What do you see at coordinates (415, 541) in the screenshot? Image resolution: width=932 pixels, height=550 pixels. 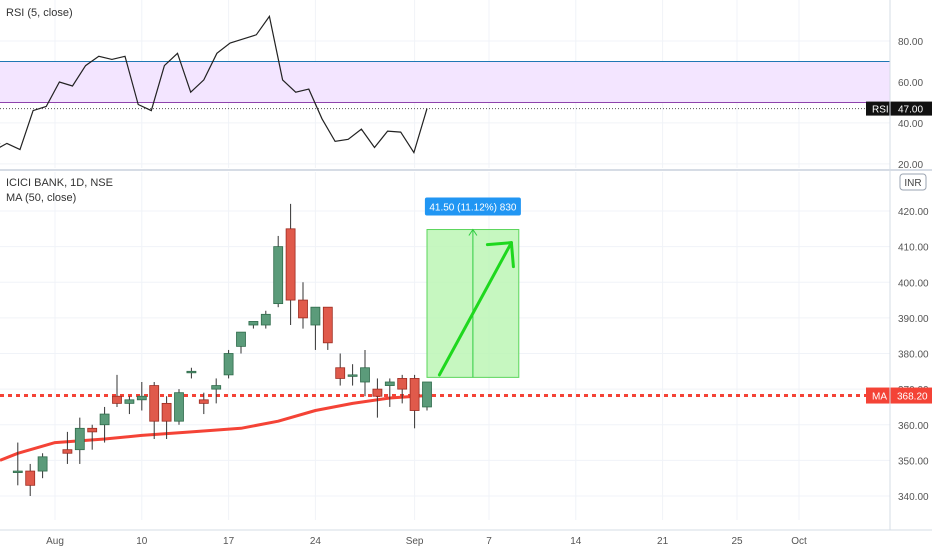 I see `time-tick-label: Sep` at bounding box center [415, 541].